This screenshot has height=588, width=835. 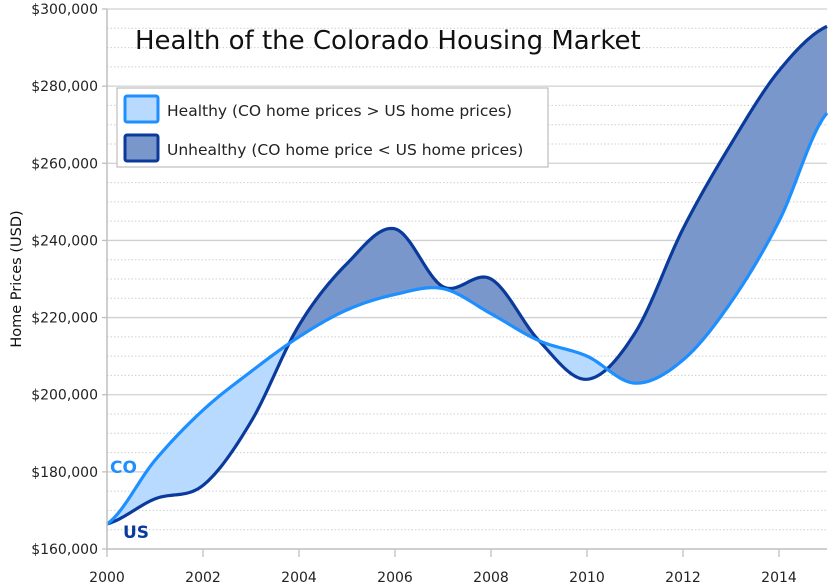 I want to click on x-tick-label: 2014, so click(x=779, y=578).